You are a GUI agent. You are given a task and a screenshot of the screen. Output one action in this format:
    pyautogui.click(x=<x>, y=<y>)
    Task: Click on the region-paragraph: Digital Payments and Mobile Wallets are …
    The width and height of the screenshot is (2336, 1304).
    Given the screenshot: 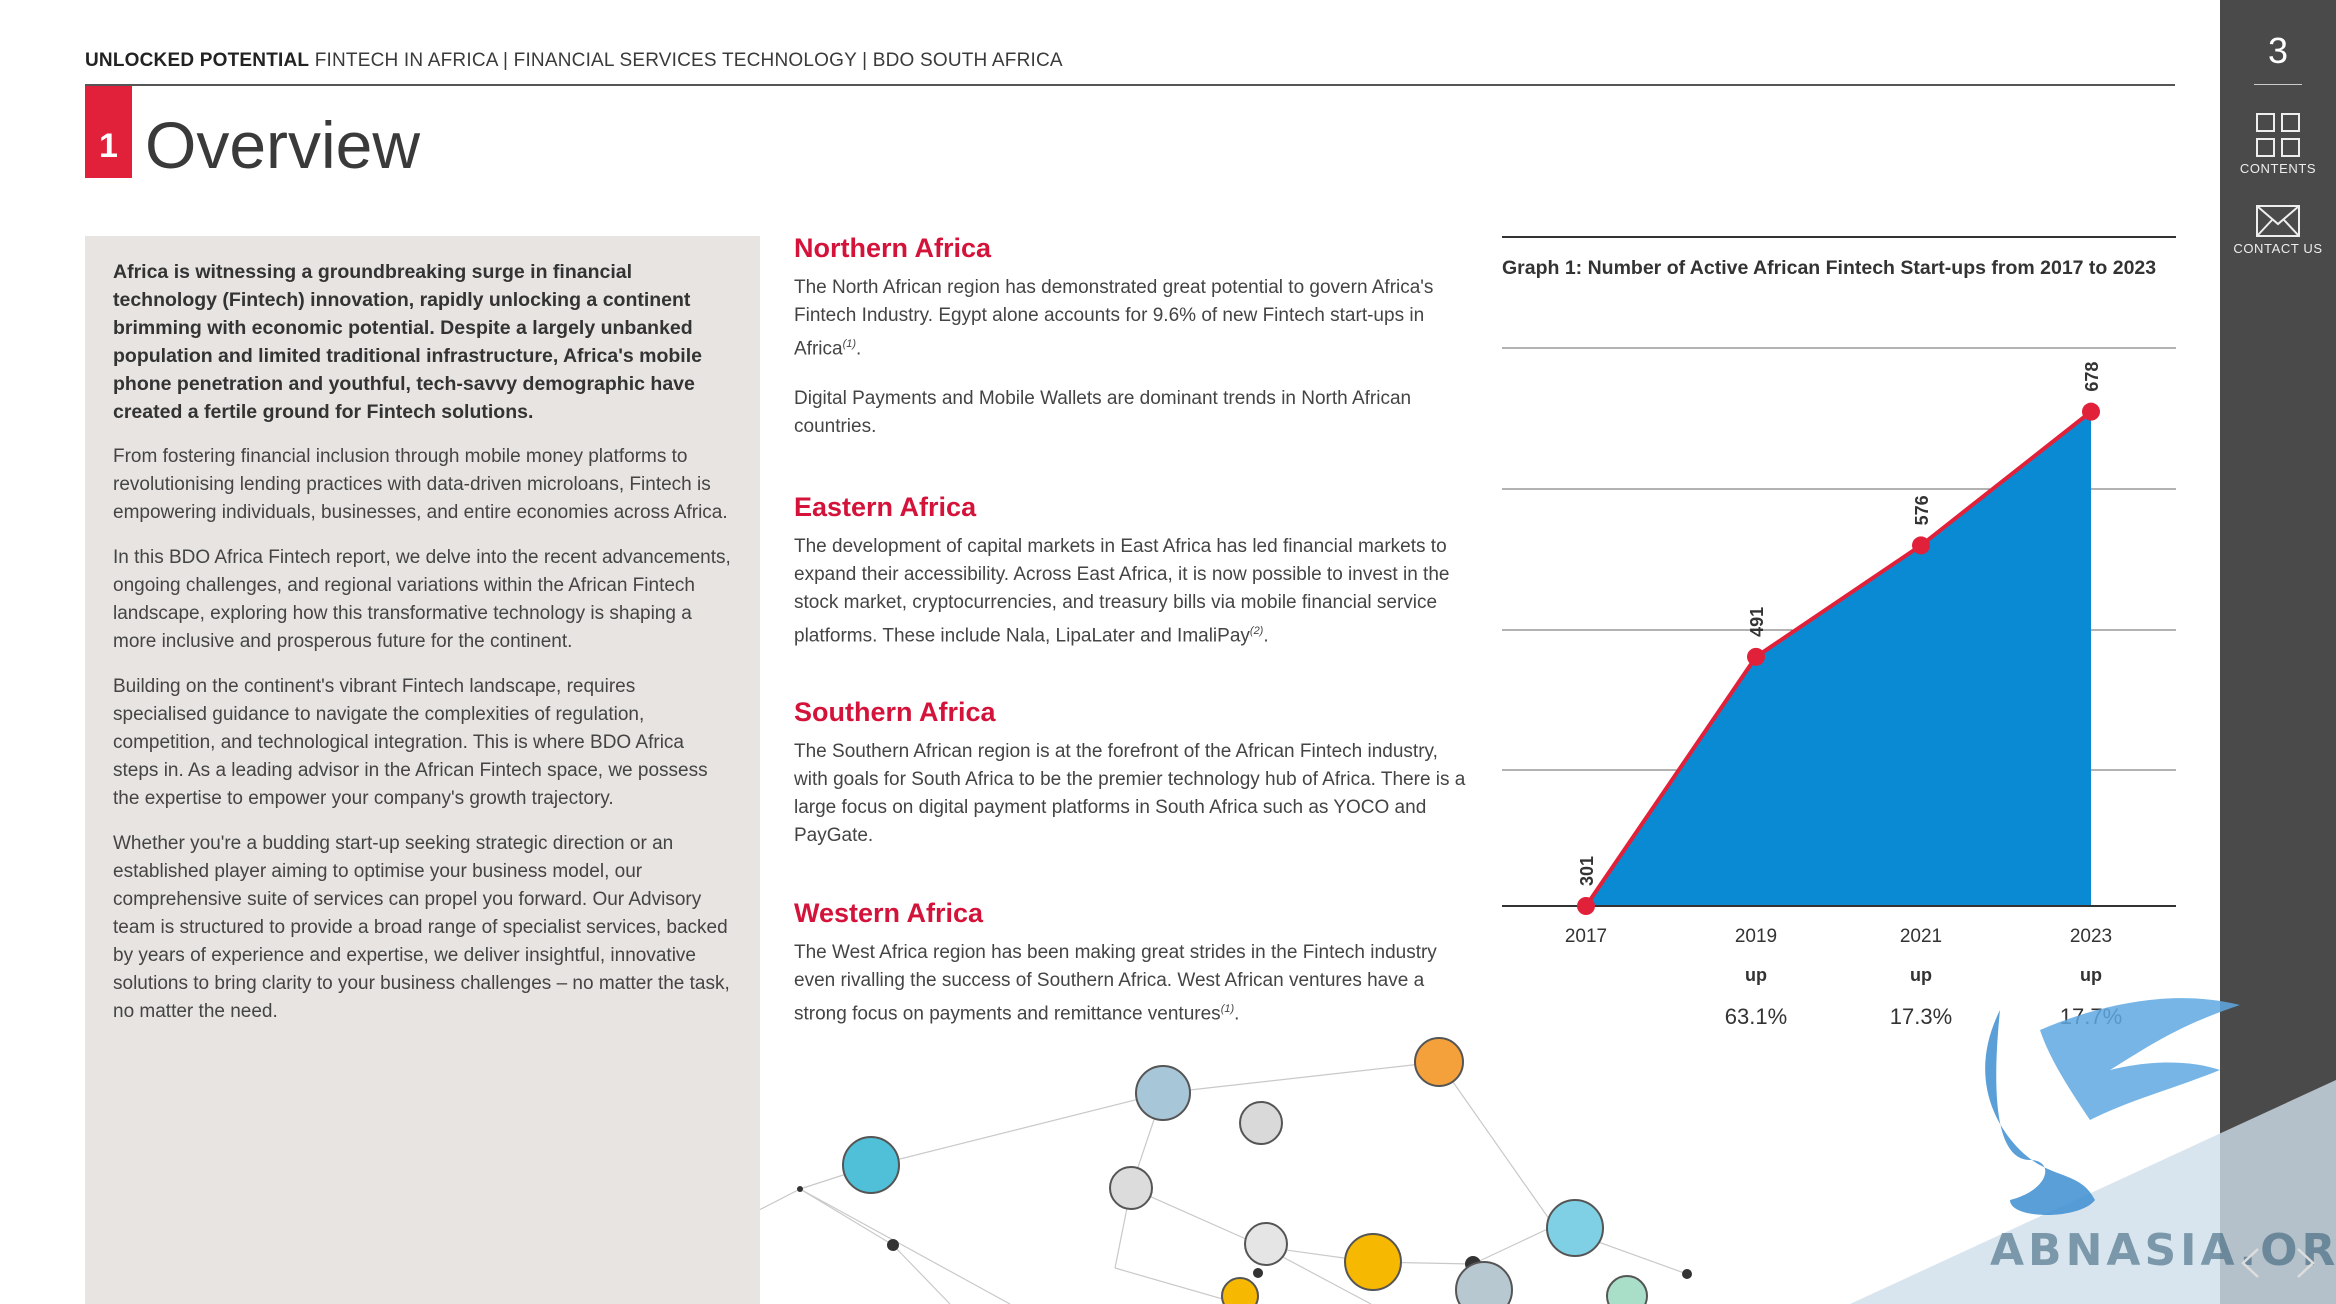 What is the action you would take?
    pyautogui.click(x=1103, y=413)
    